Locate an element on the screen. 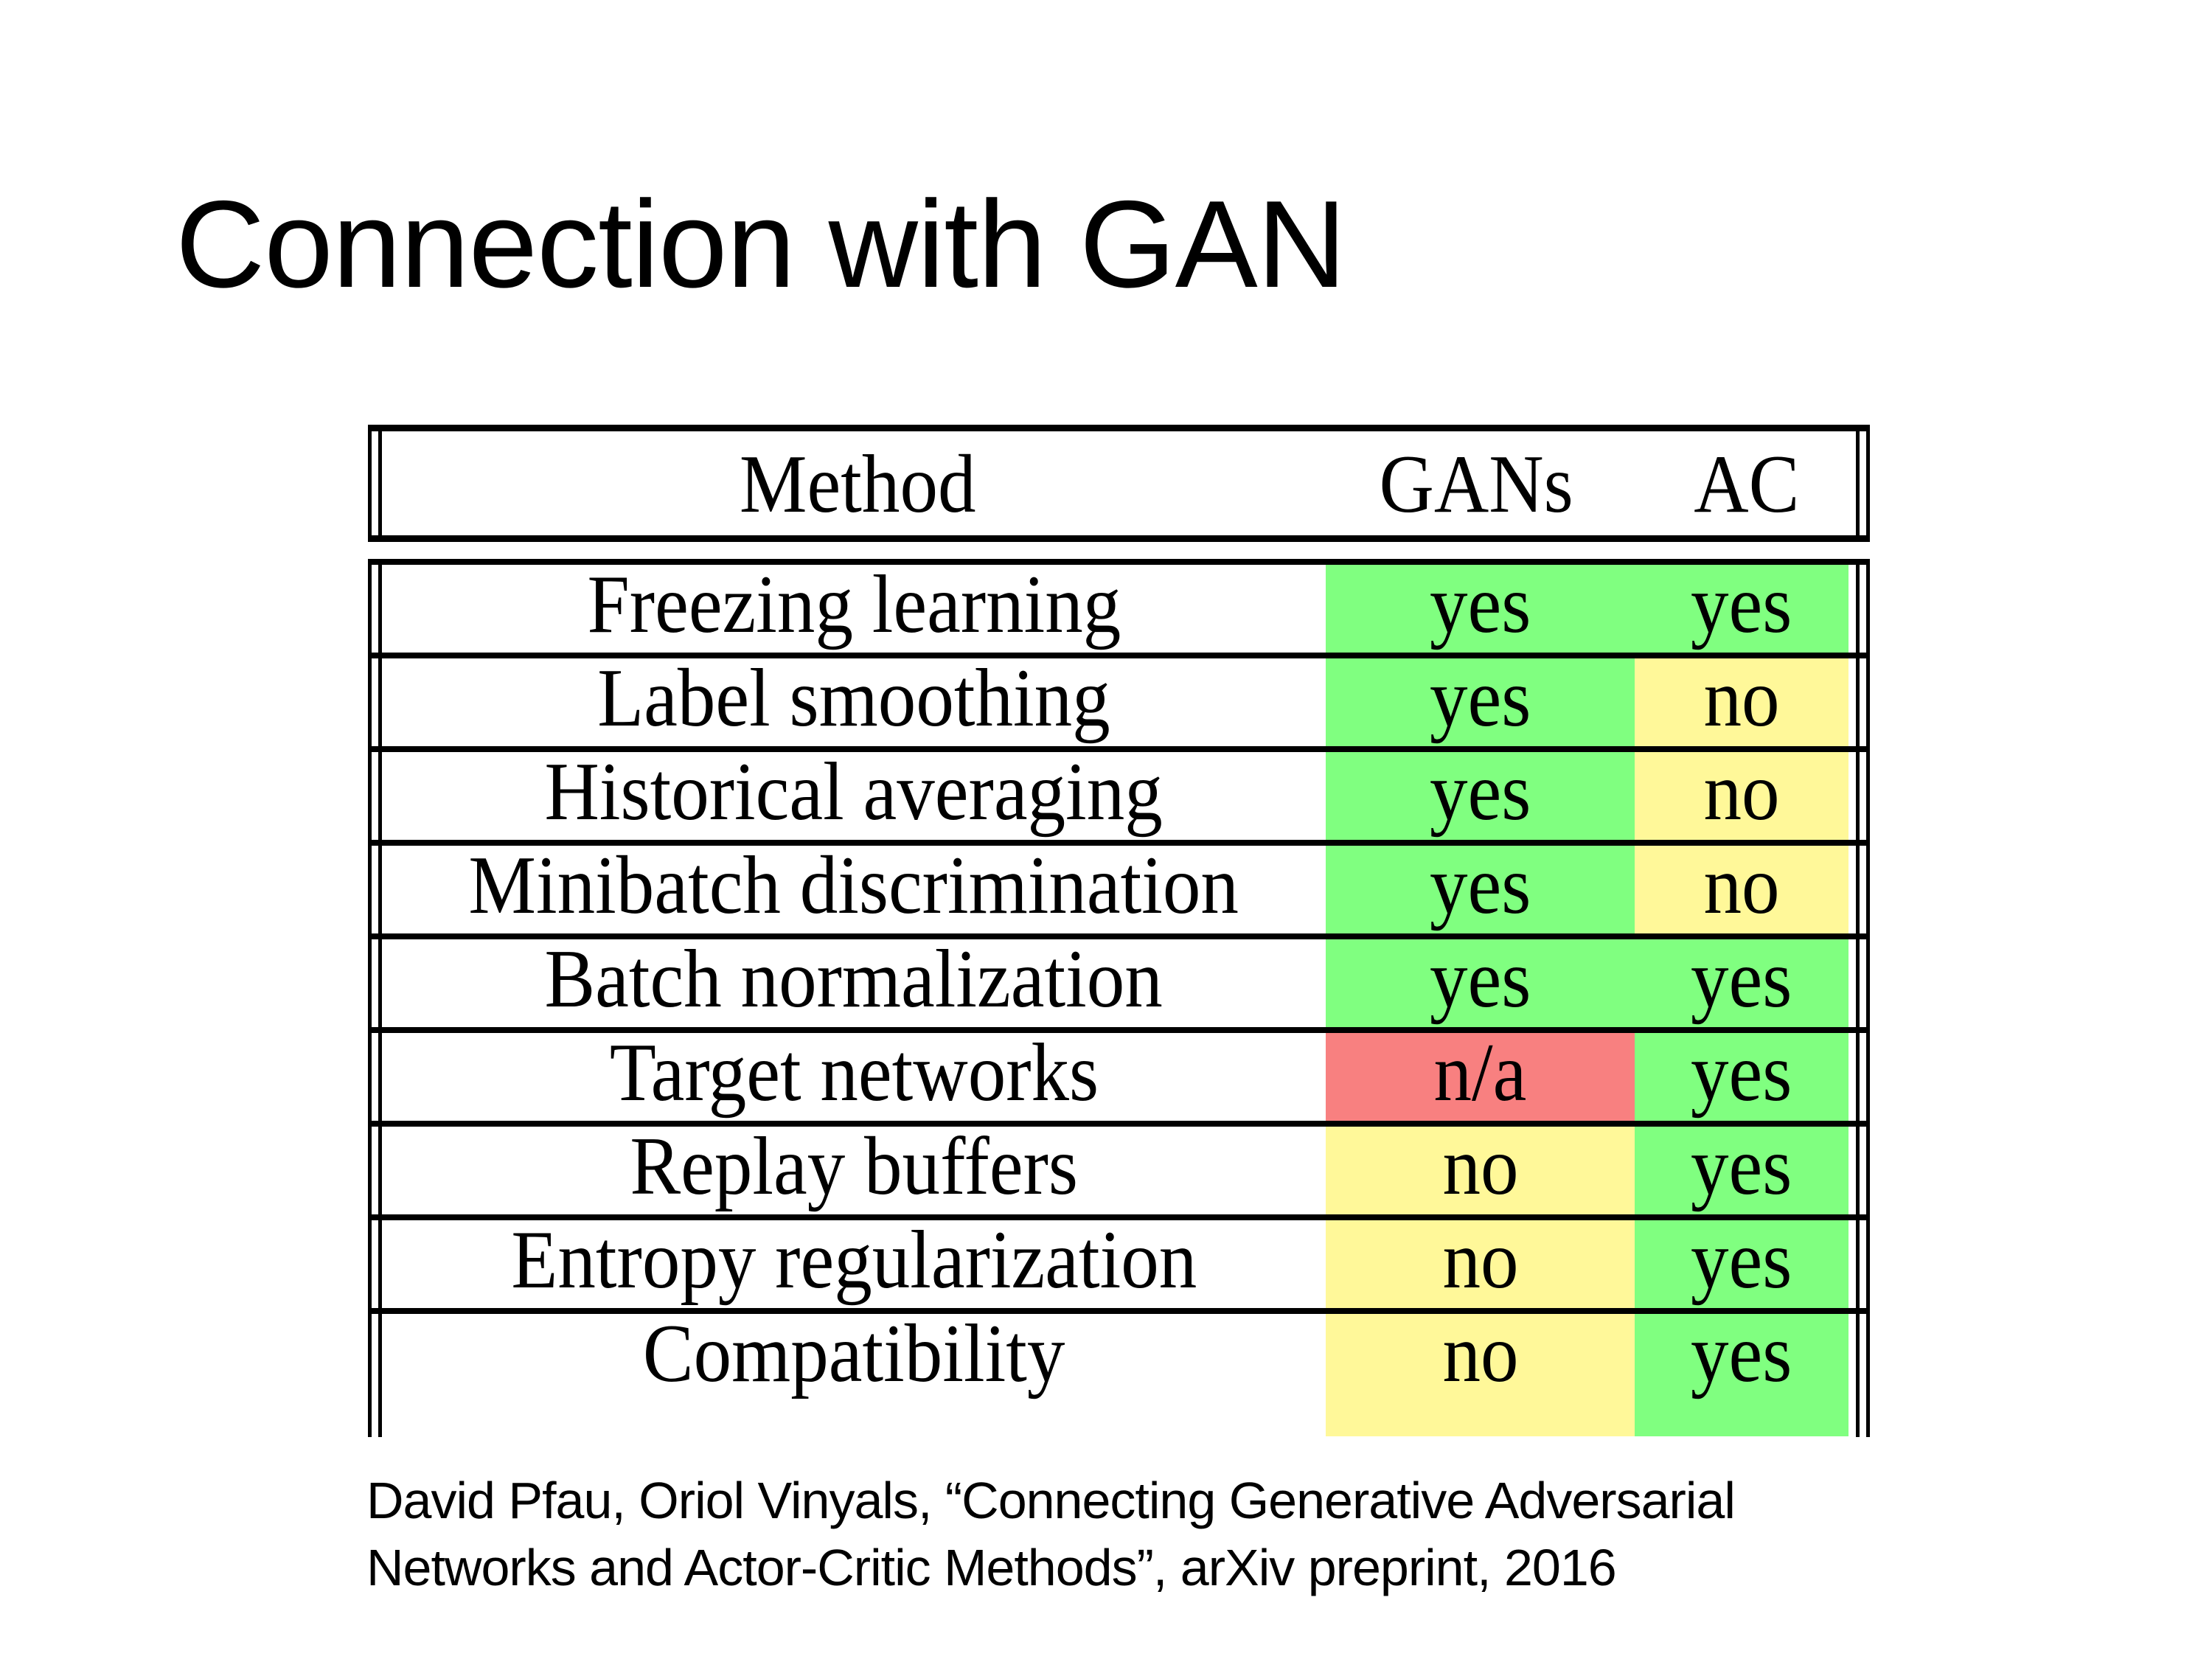  method-cell-text: Compatibility is located at coordinates (853, 1353).